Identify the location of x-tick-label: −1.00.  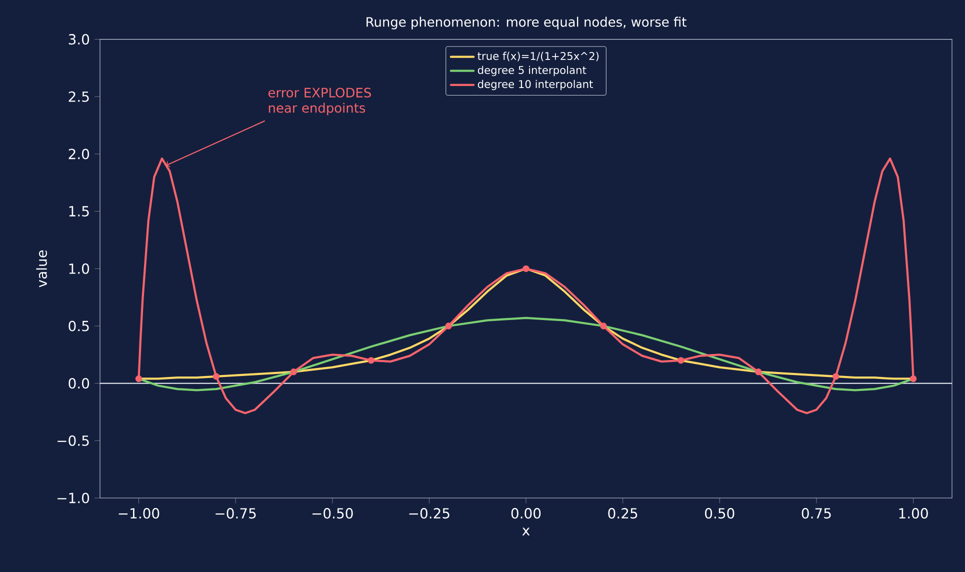
(139, 513).